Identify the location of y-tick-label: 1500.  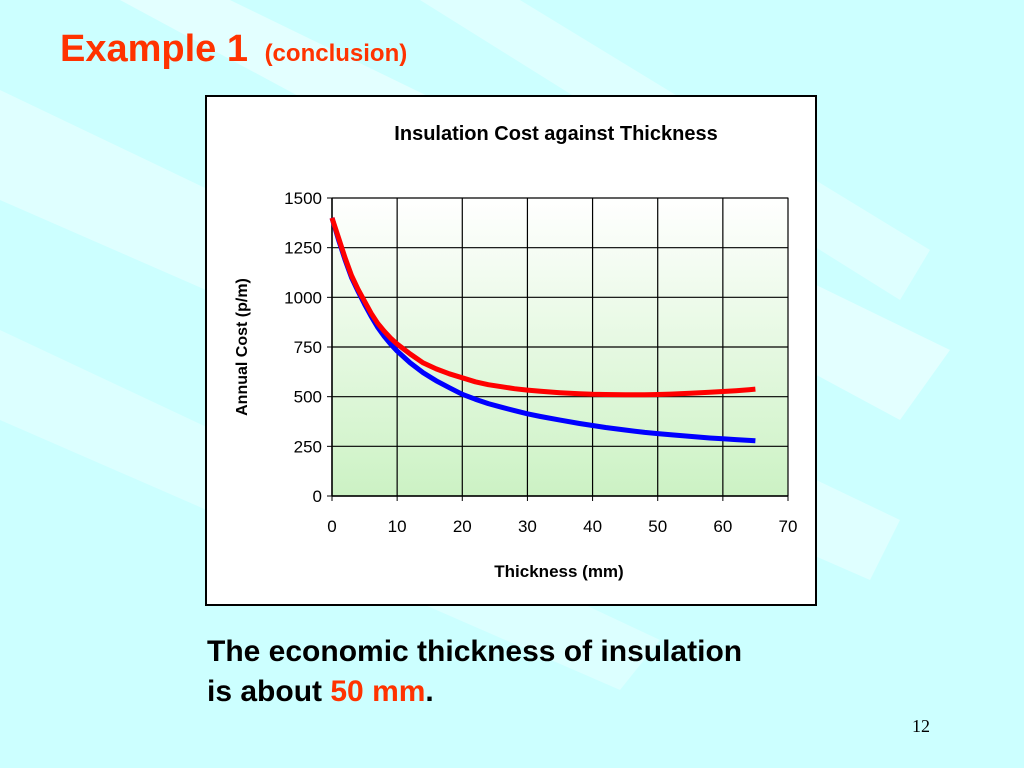
(303, 198).